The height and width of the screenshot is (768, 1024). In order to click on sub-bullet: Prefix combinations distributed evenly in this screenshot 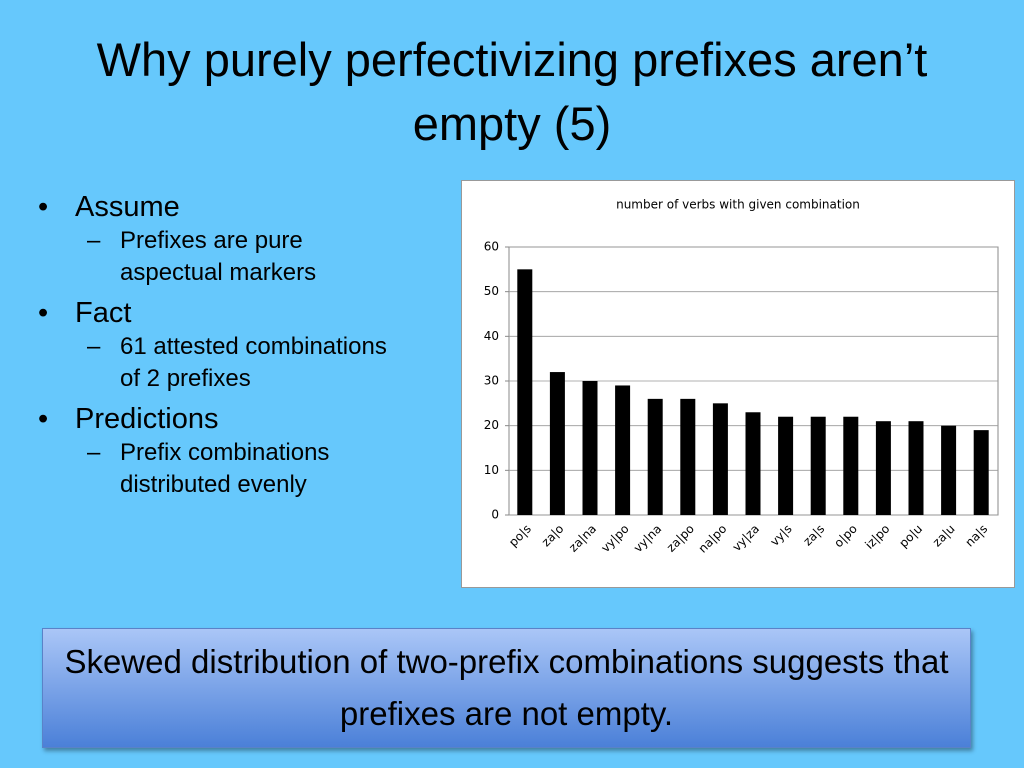, I will do `click(240, 469)`.